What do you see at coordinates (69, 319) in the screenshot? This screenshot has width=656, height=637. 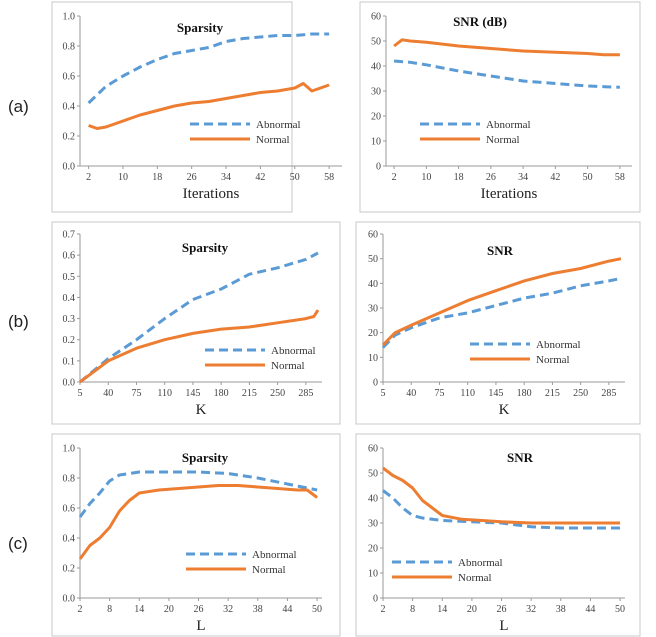 I see `y-tick-label: 0.3` at bounding box center [69, 319].